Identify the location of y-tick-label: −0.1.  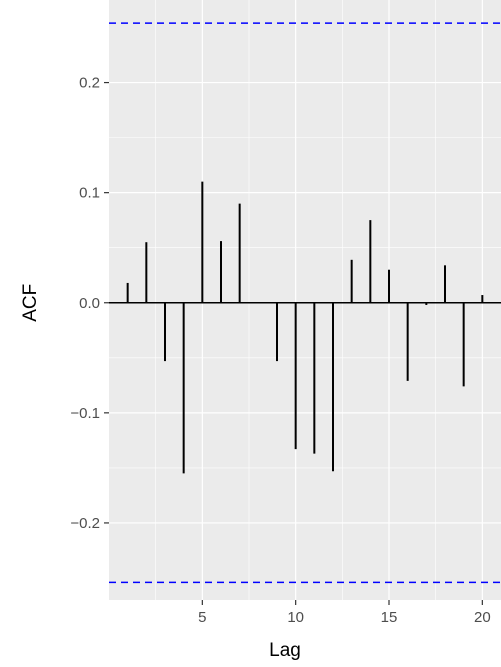
(85, 413).